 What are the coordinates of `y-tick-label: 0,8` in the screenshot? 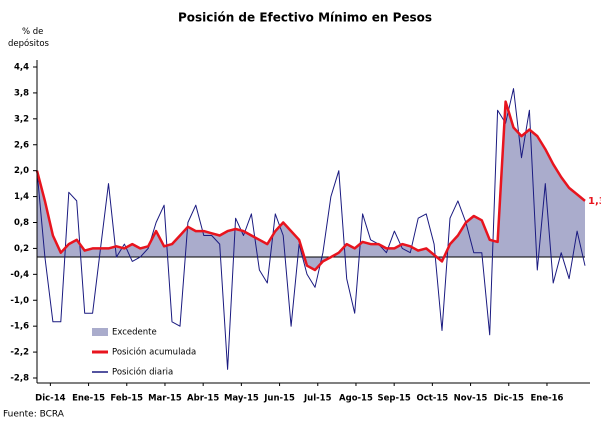 It's located at (21, 223).